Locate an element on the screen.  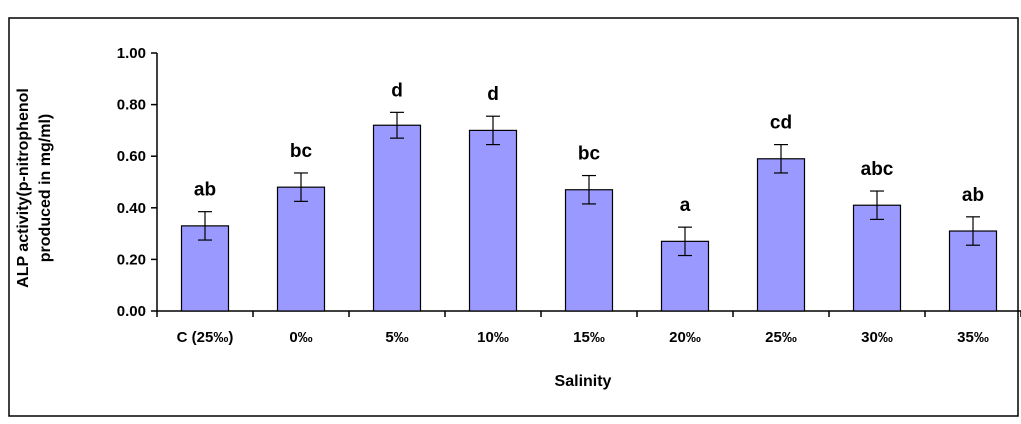
x-category-label: 15‰ is located at coordinates (589, 337).